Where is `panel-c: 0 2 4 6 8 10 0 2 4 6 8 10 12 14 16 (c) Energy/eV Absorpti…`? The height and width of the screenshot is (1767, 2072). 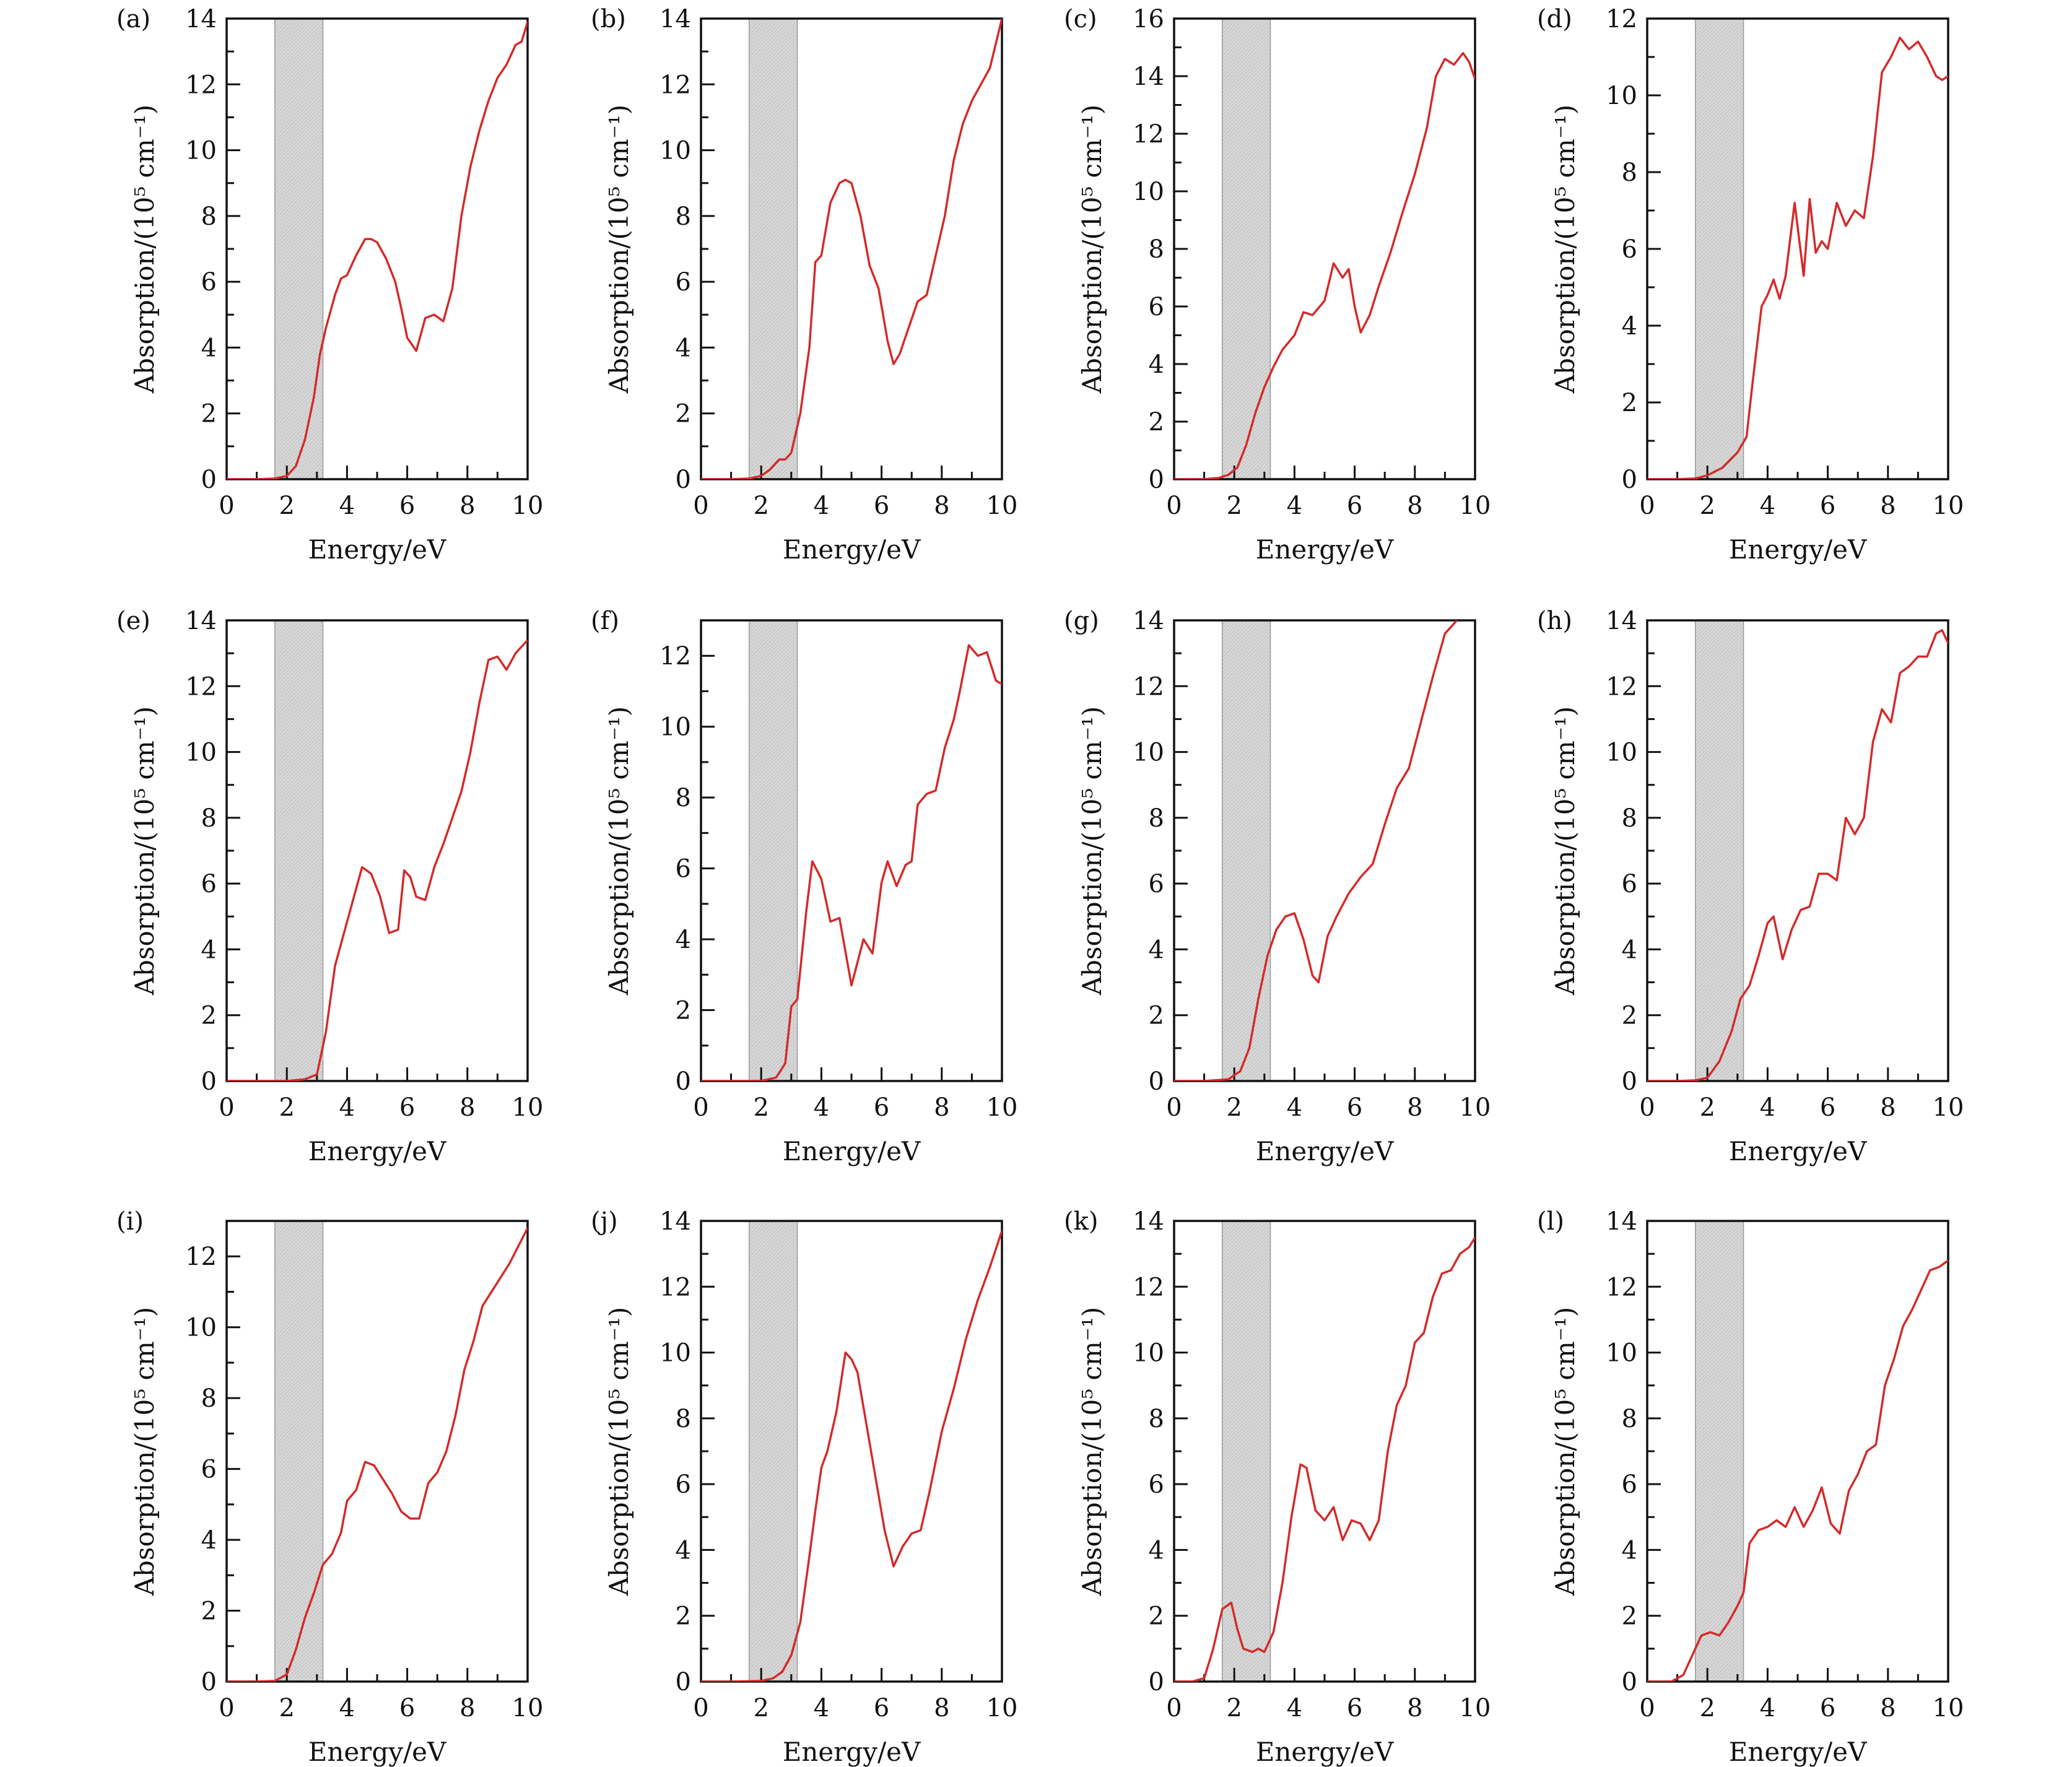 panel-c: 0 2 4 6 8 10 0 2 4 6 8 10 12 14 16 (c) Energy/eV Absorpti… is located at coordinates (1277, 285).